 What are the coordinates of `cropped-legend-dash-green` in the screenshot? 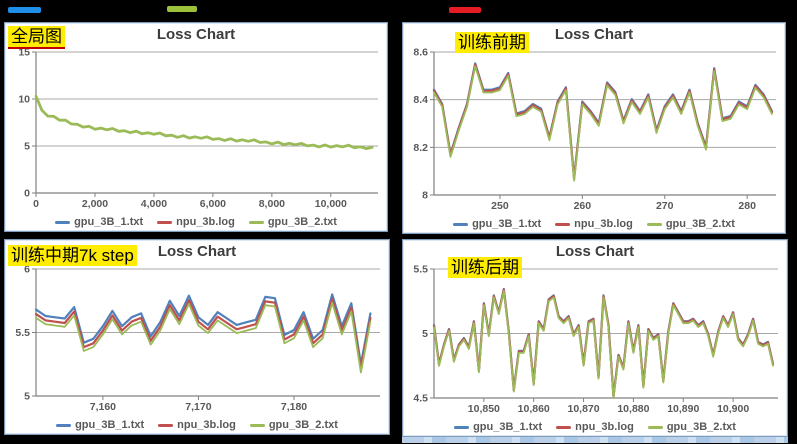 It's located at (182, 9).